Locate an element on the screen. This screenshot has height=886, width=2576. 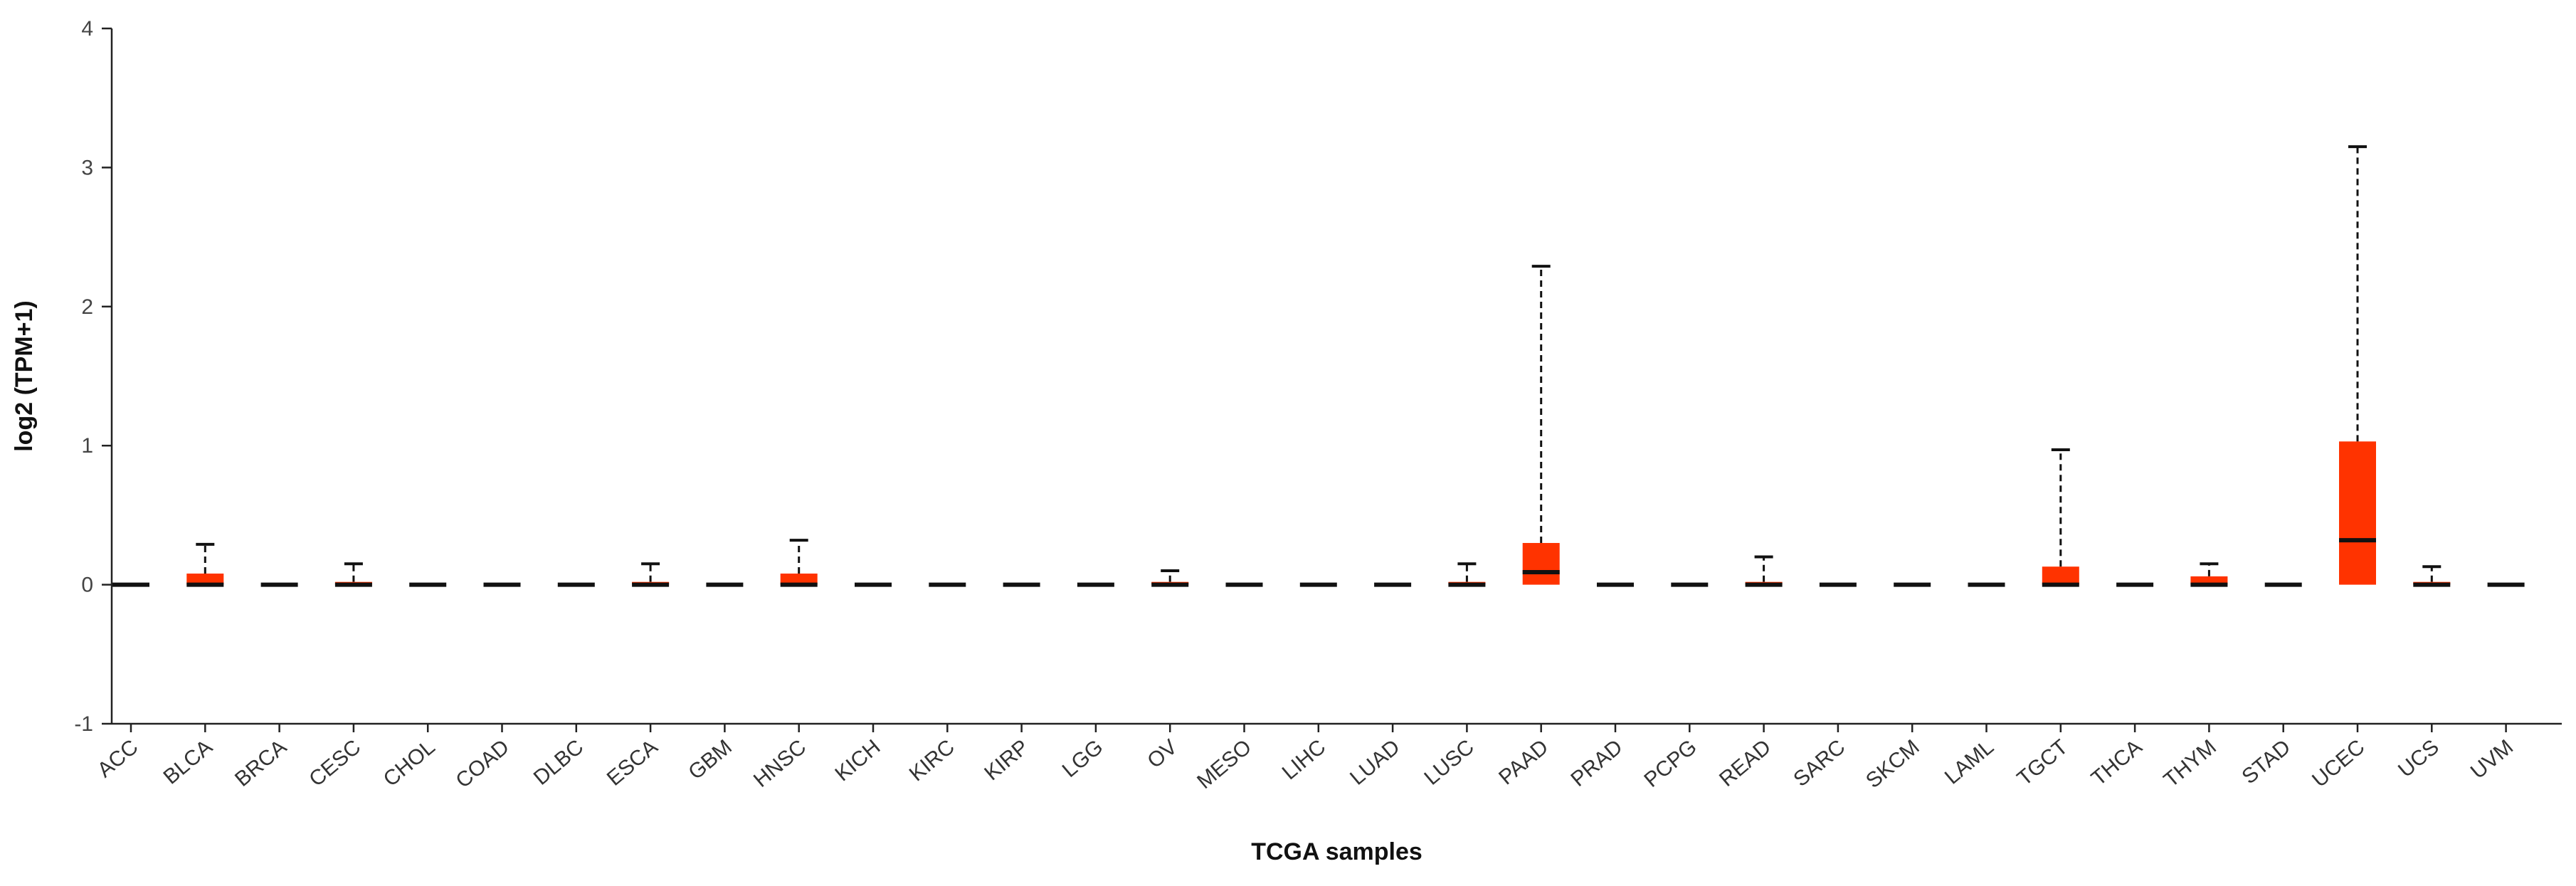
box-cesc is located at coordinates (353, 574).